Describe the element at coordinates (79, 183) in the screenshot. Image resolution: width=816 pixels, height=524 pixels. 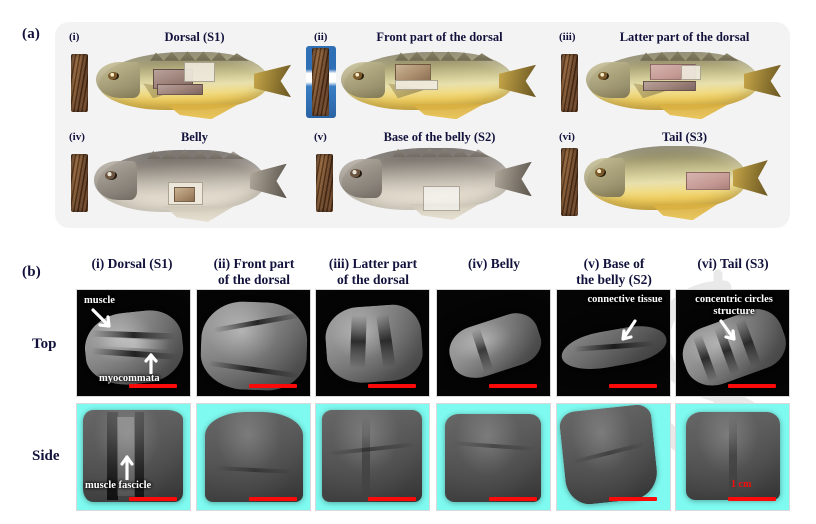
I see `sample-strip-iv` at that location.